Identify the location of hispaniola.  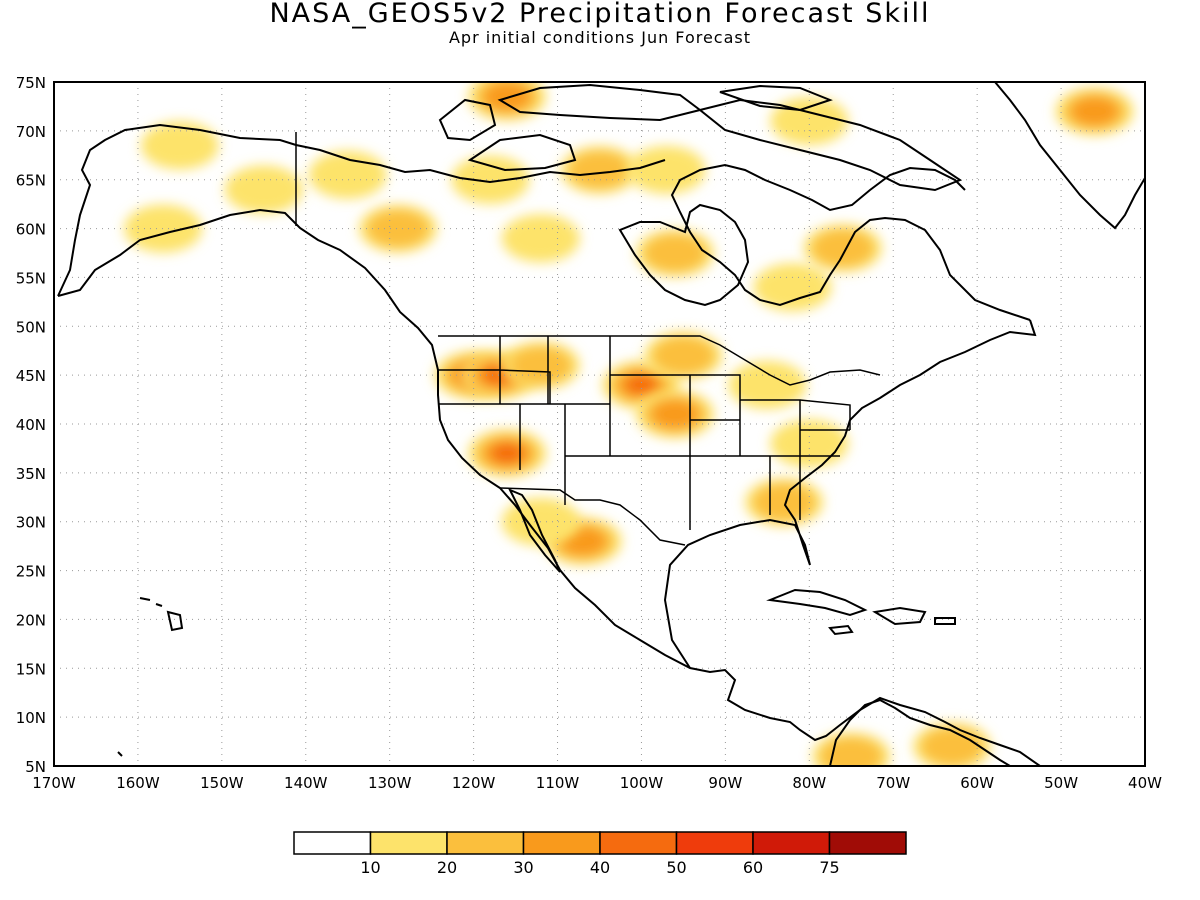
(899, 616).